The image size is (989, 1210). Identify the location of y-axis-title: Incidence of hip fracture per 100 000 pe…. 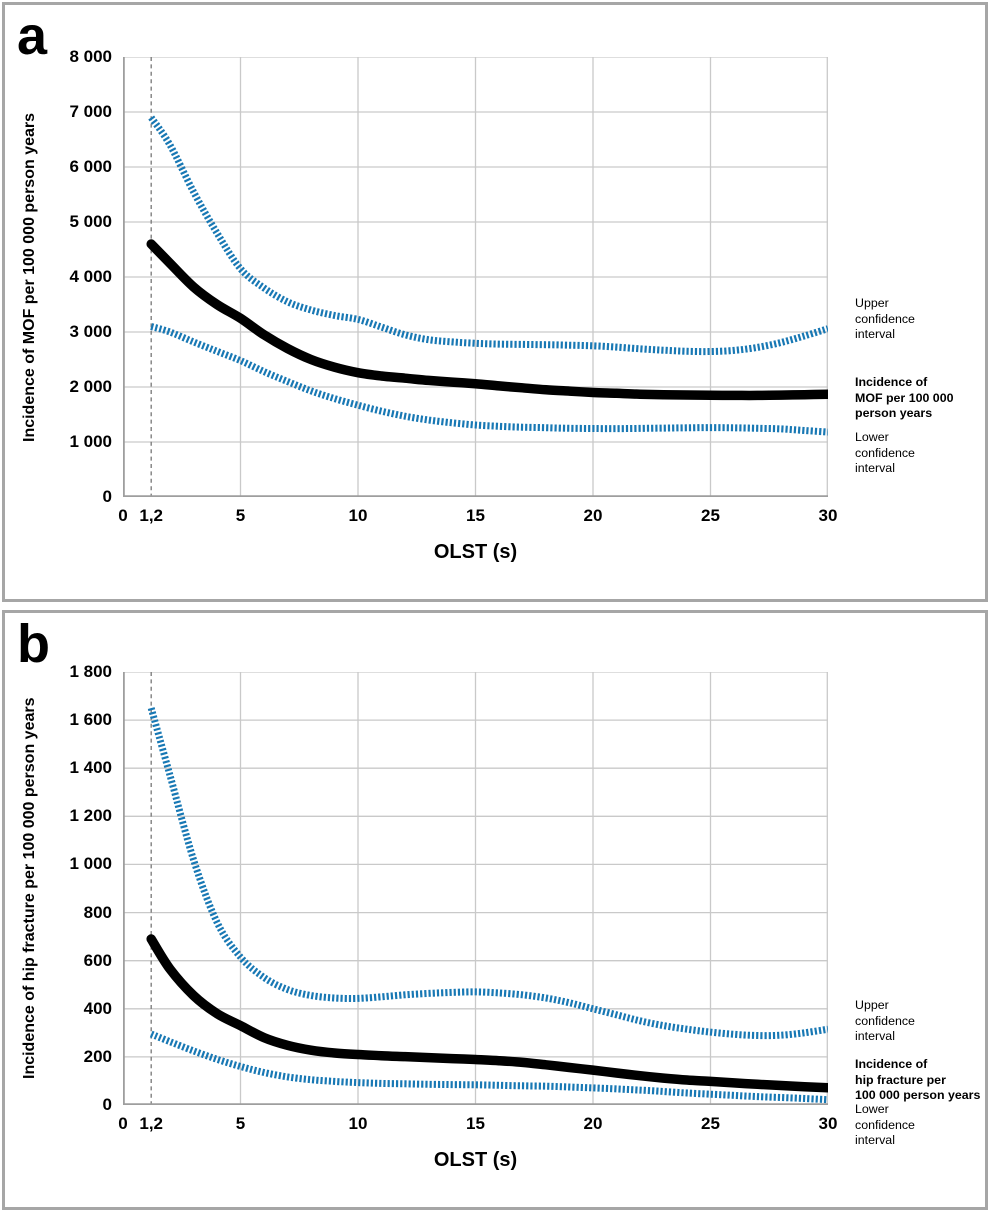
(29, 888).